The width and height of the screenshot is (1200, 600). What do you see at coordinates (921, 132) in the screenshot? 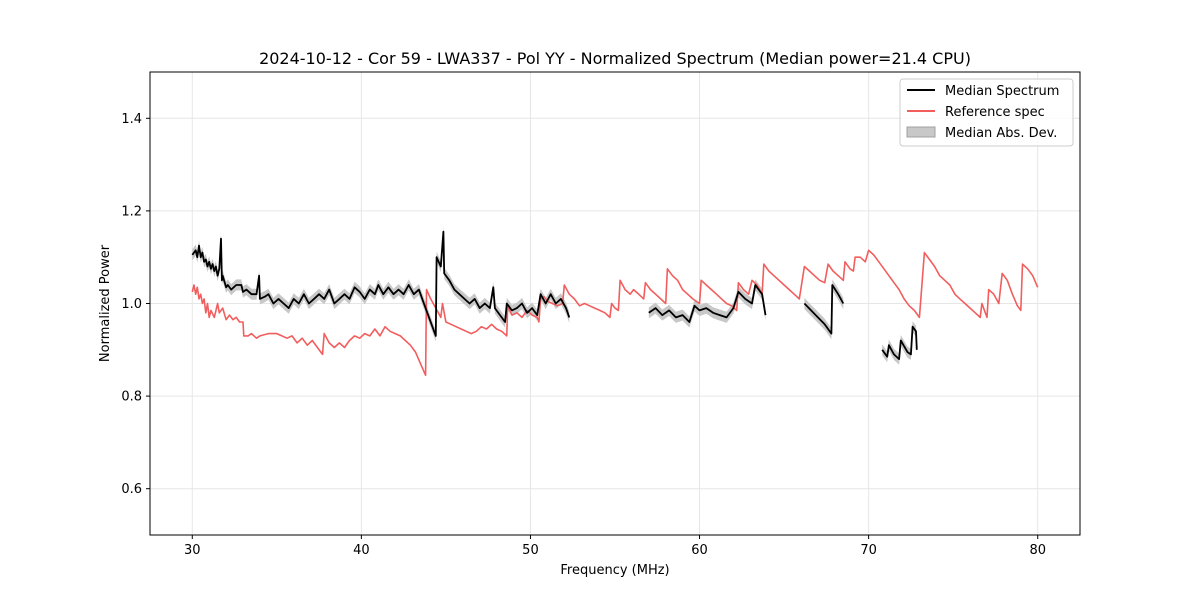
I see `legend-mad-swatch` at bounding box center [921, 132].